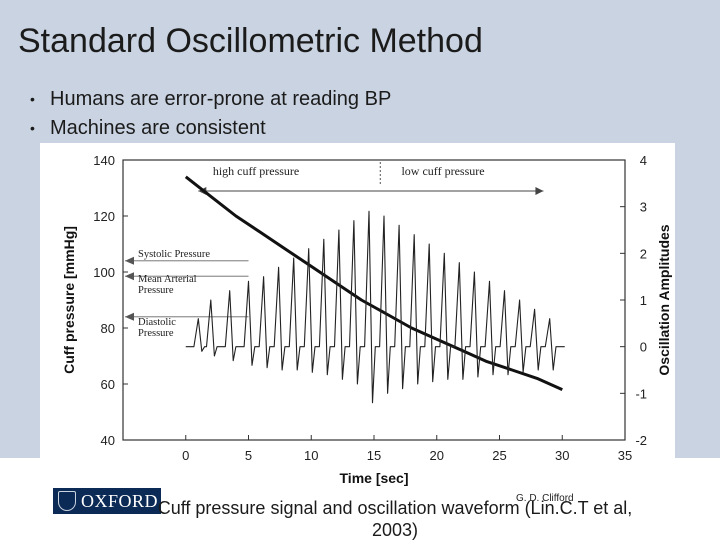 The image size is (720, 541). Describe the element at coordinates (156, 290) in the screenshot. I see `mean-arterial-label: Pressure` at that location.